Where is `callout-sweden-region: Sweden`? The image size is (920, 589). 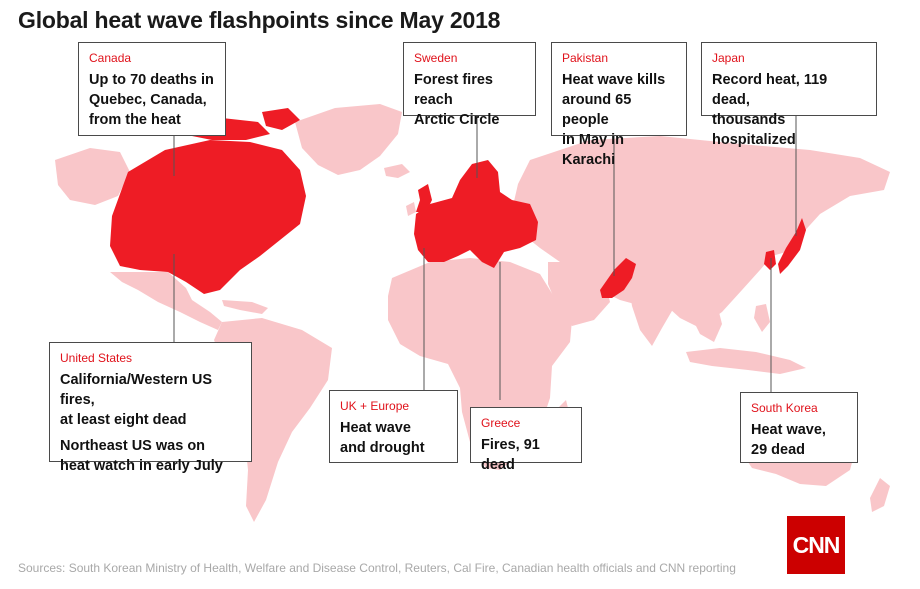 callout-sweden-region: Sweden is located at coordinates (436, 58).